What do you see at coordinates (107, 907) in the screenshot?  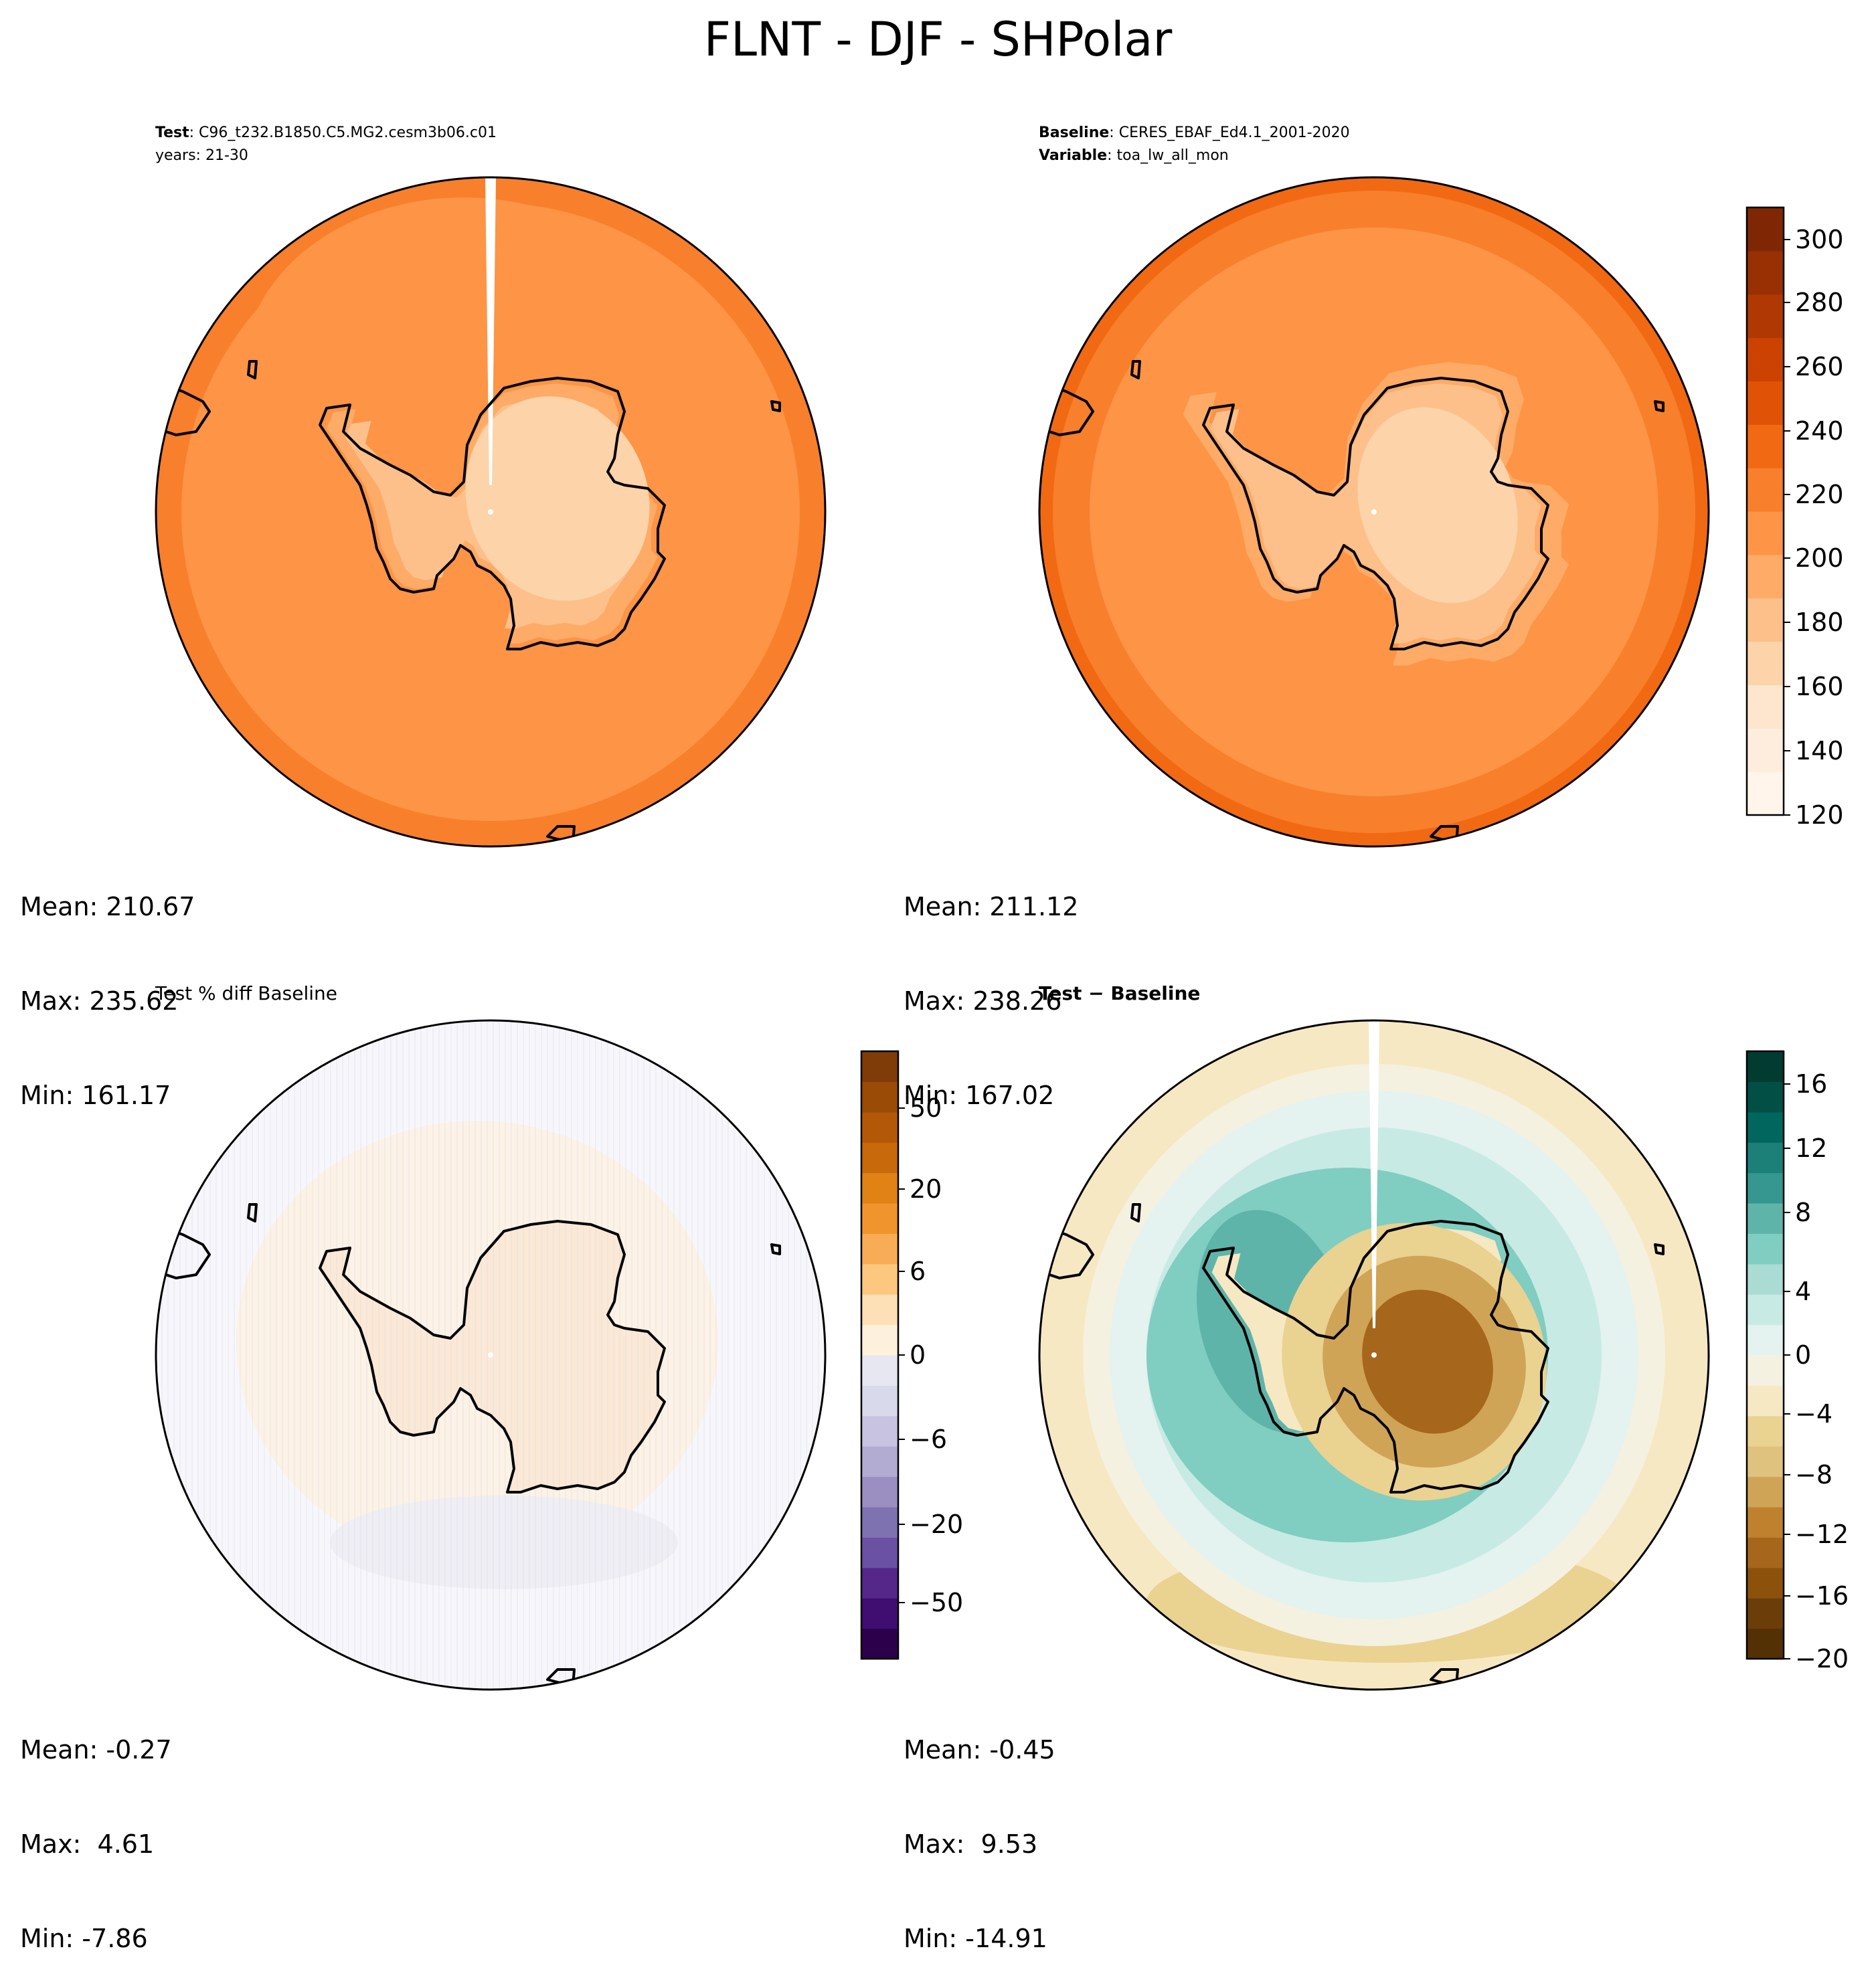 I see `test-mean: Mean: 210.67` at bounding box center [107, 907].